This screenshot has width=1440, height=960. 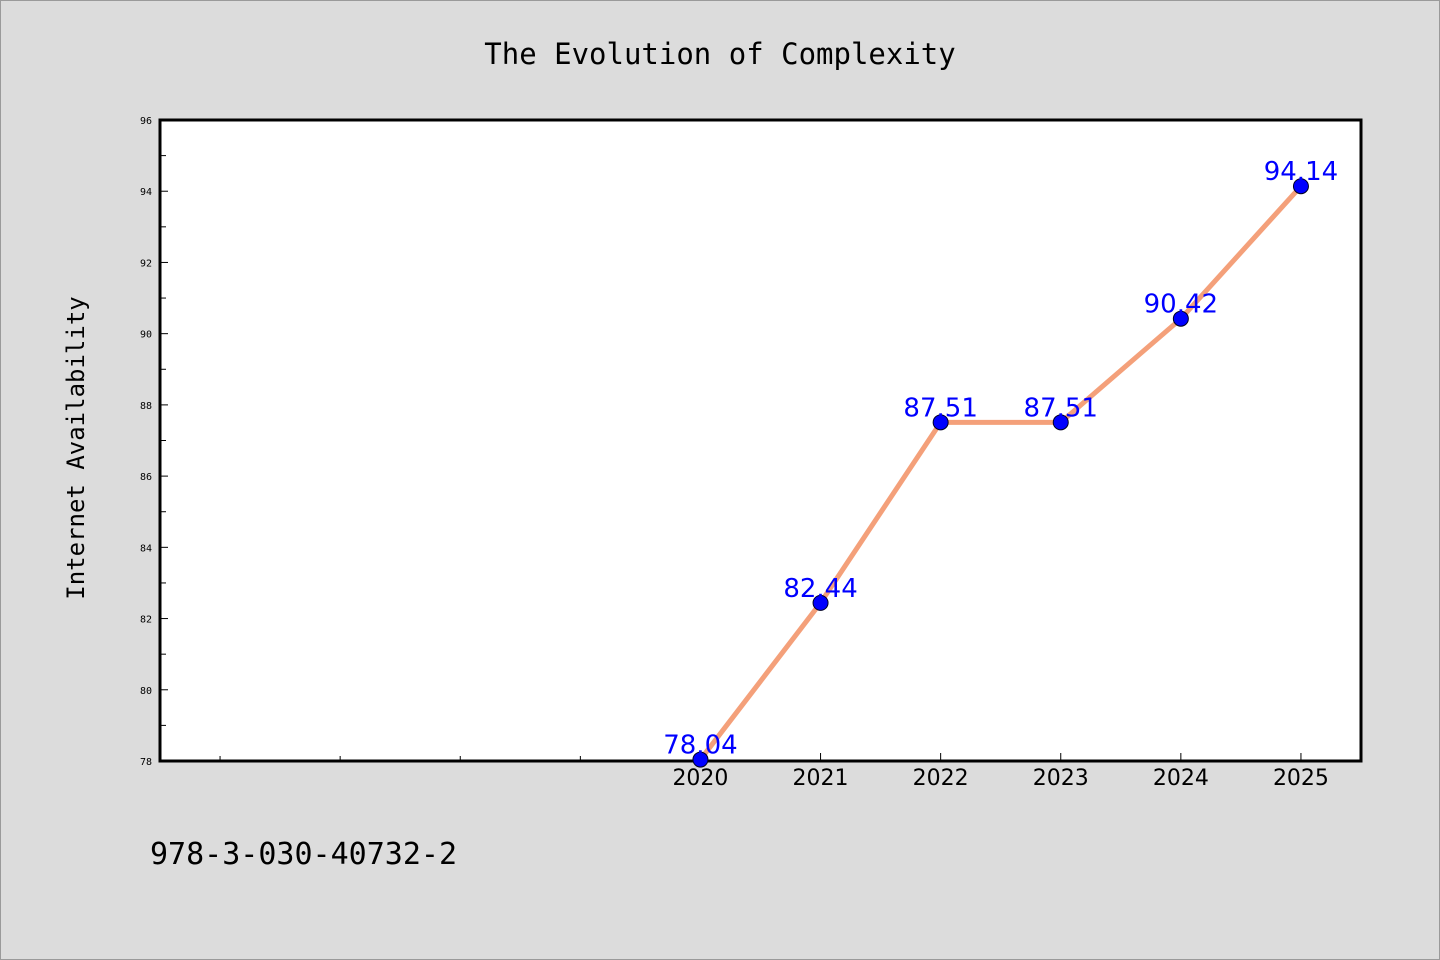 I want to click on data-label: 90.42, so click(x=1181, y=305).